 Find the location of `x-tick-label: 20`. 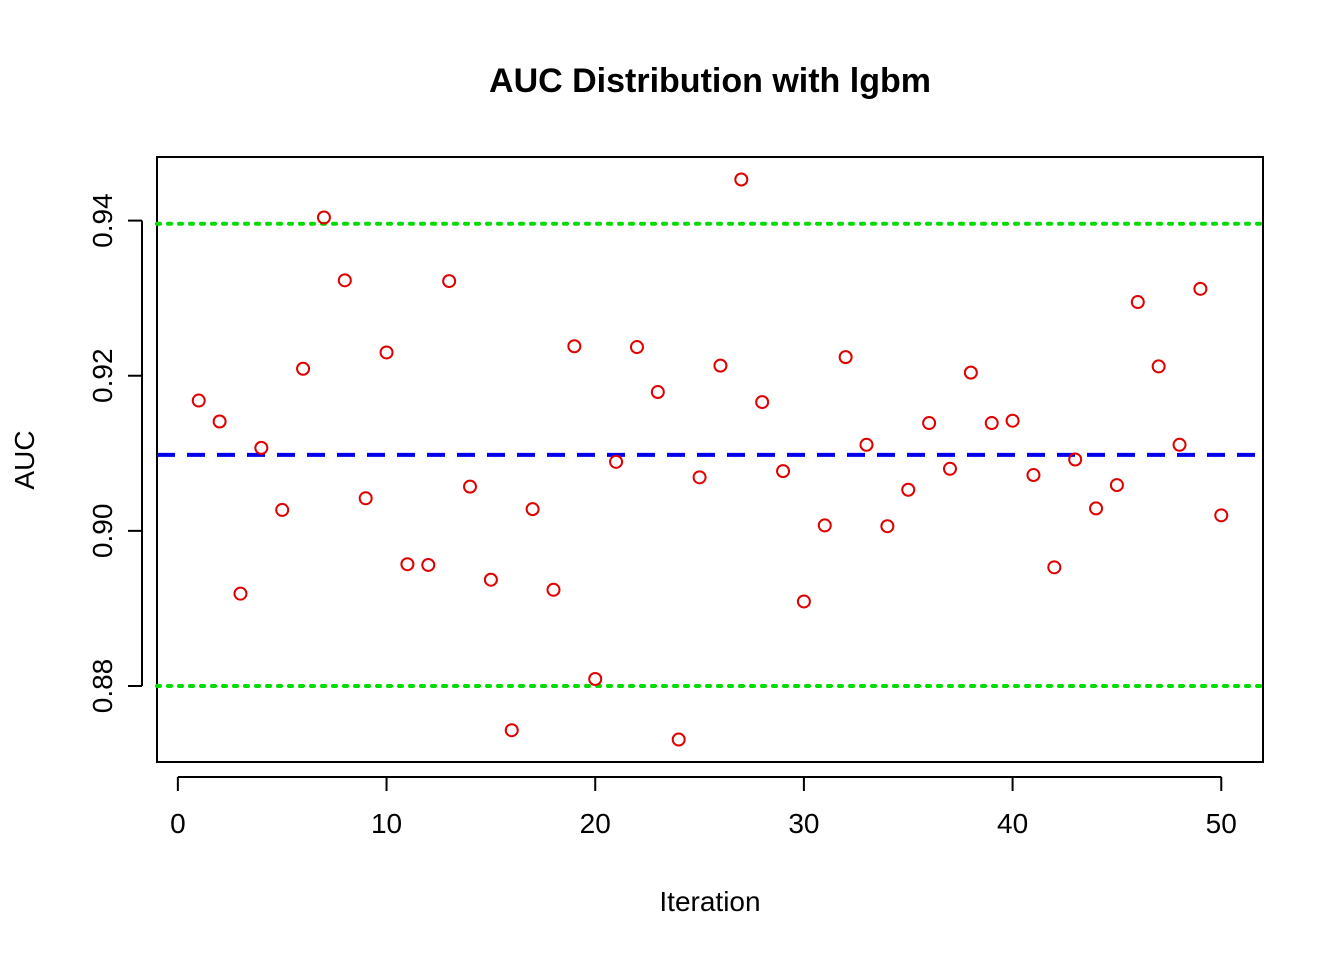

x-tick-label: 20 is located at coordinates (595, 823).